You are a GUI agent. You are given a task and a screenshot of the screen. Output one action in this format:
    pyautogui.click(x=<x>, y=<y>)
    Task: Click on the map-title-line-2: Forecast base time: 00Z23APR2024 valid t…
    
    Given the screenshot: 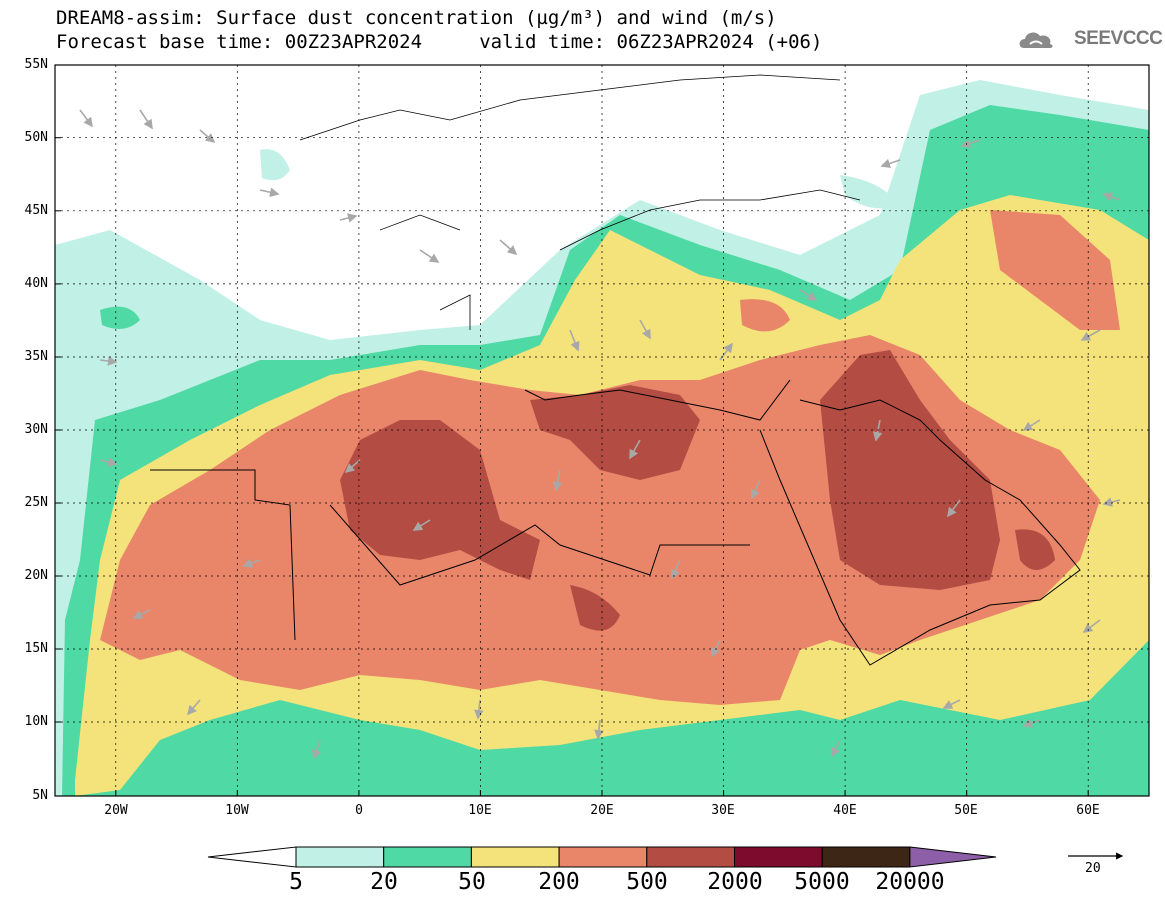 What is the action you would take?
    pyautogui.click(x=439, y=42)
    